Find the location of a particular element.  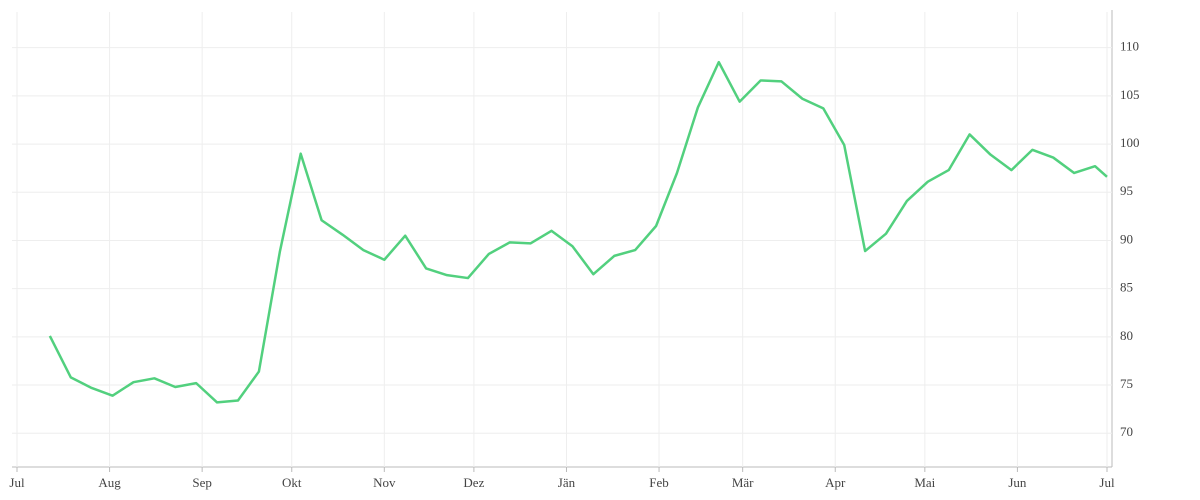

y-tick-label: 110 is located at coordinates (1129, 46).